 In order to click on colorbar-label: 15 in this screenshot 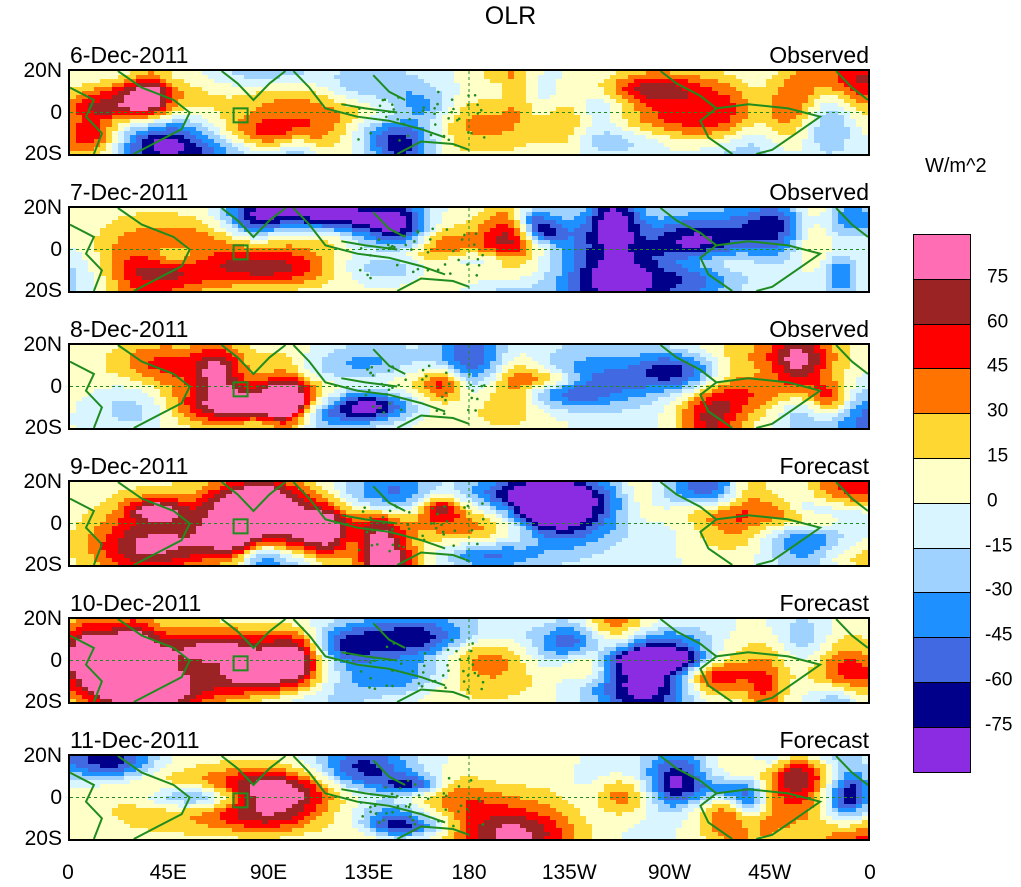, I will do `click(998, 456)`.